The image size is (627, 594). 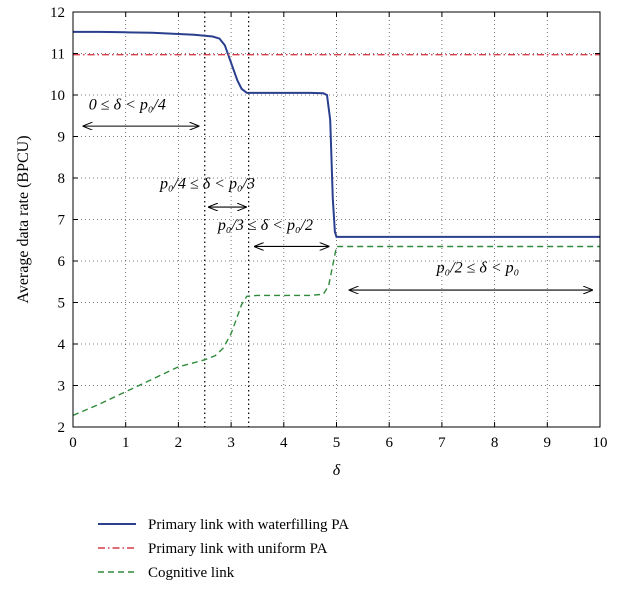 What do you see at coordinates (62, 179) in the screenshot?
I see `y-tick-label: 8` at bounding box center [62, 179].